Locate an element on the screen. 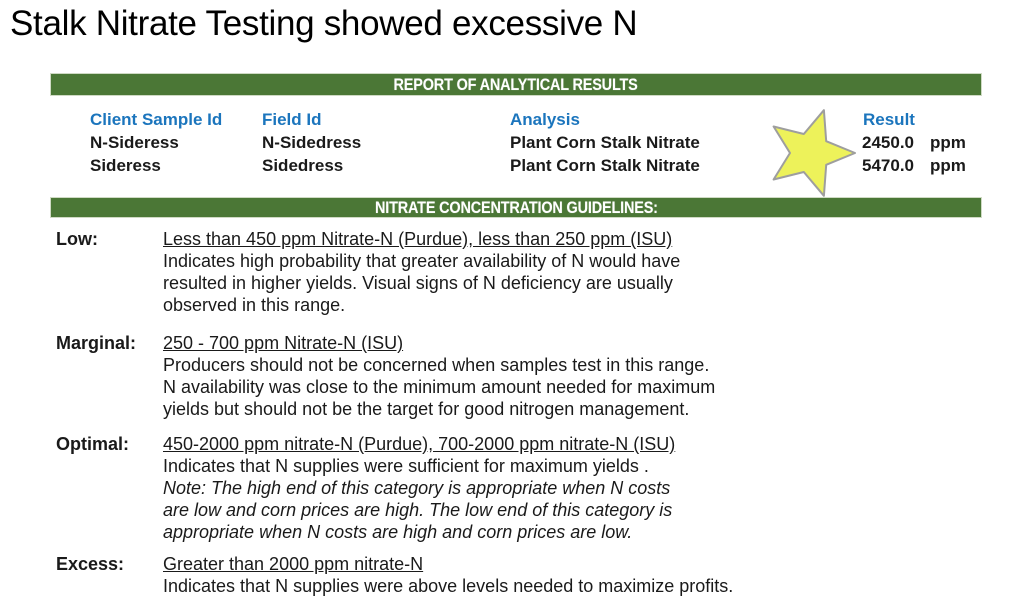  highlight-star-icon is located at coordinates (814, 153).